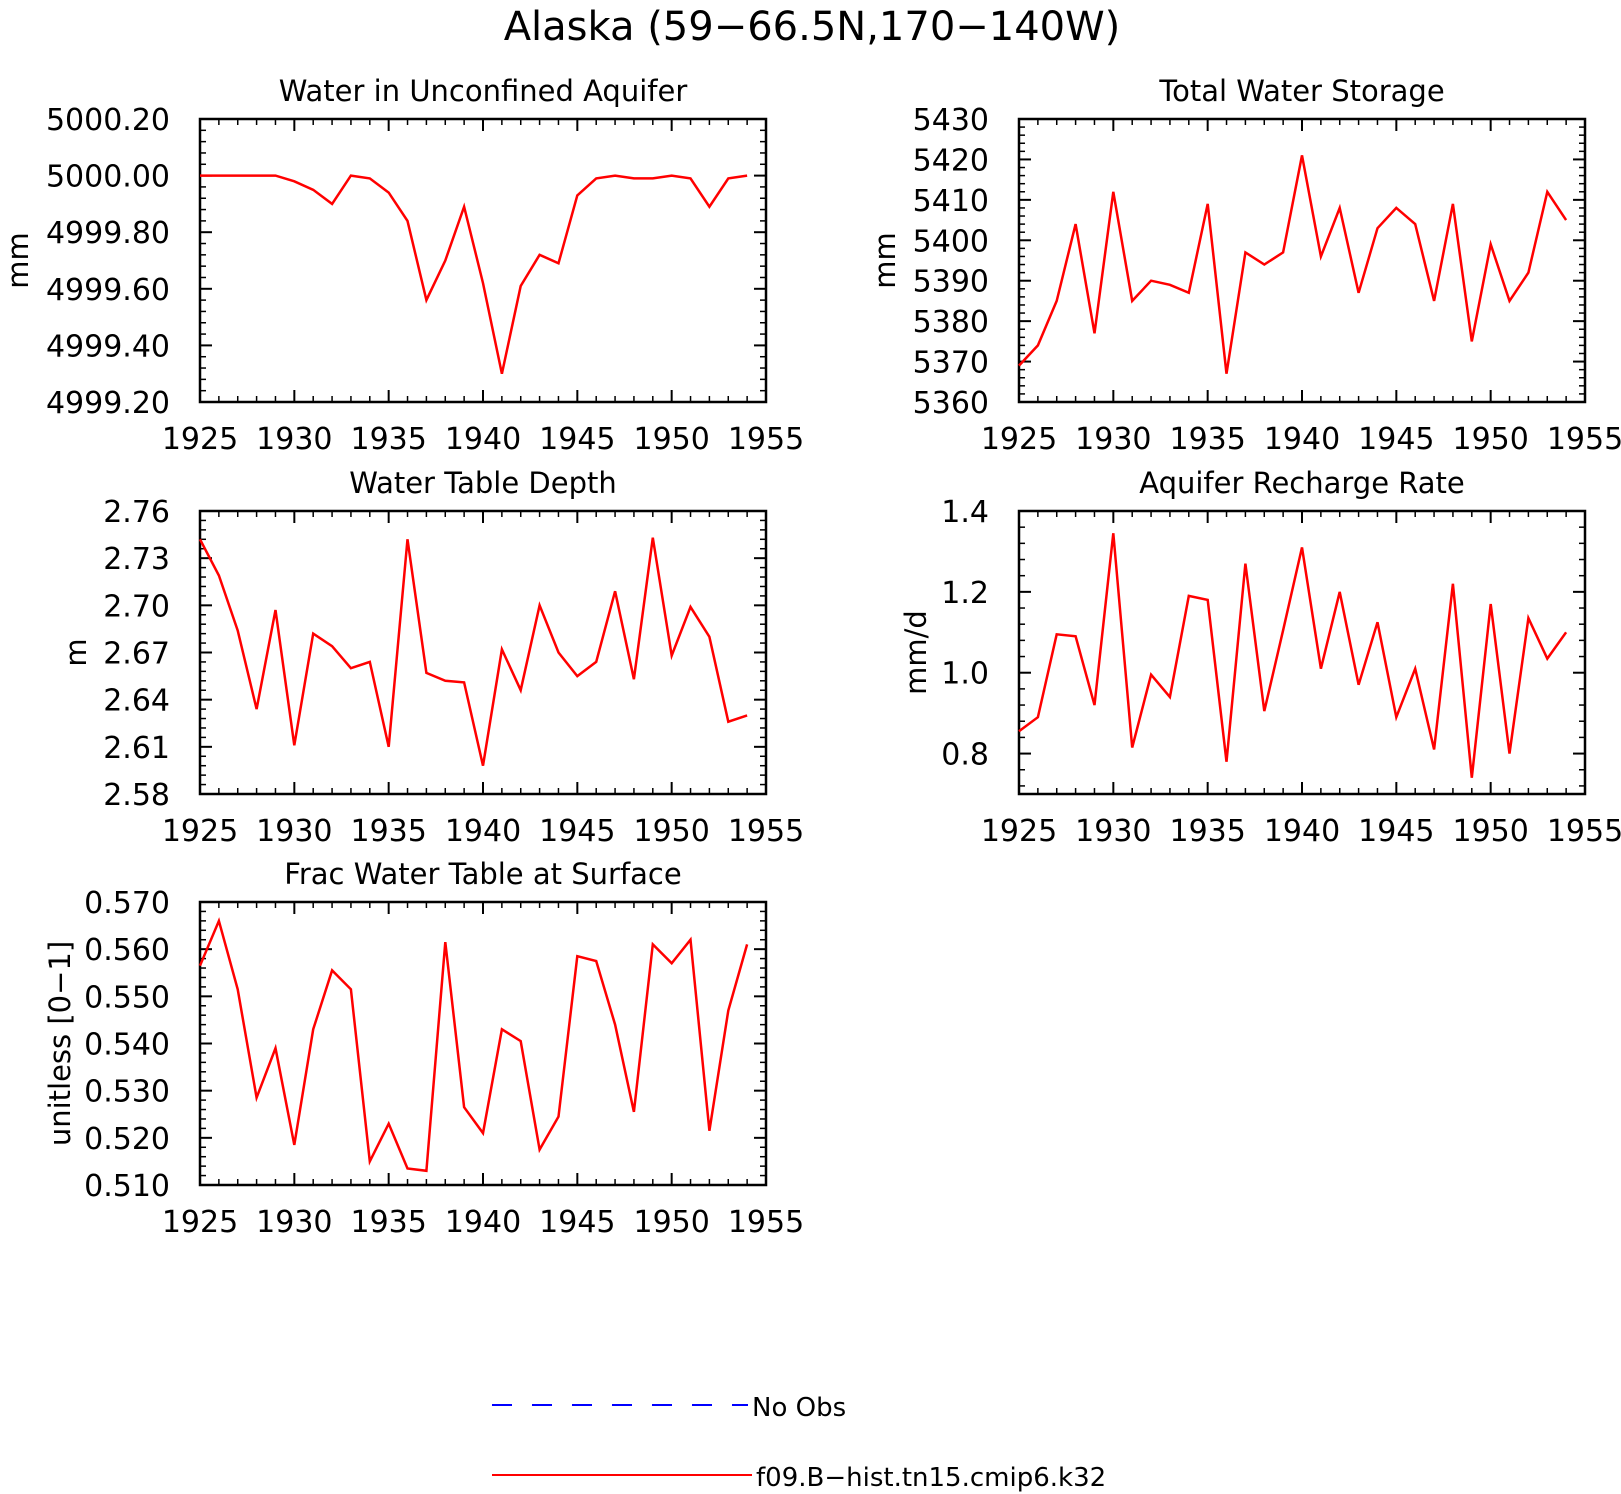  I want to click on y-tick-label: 0.540, so click(127, 1045).